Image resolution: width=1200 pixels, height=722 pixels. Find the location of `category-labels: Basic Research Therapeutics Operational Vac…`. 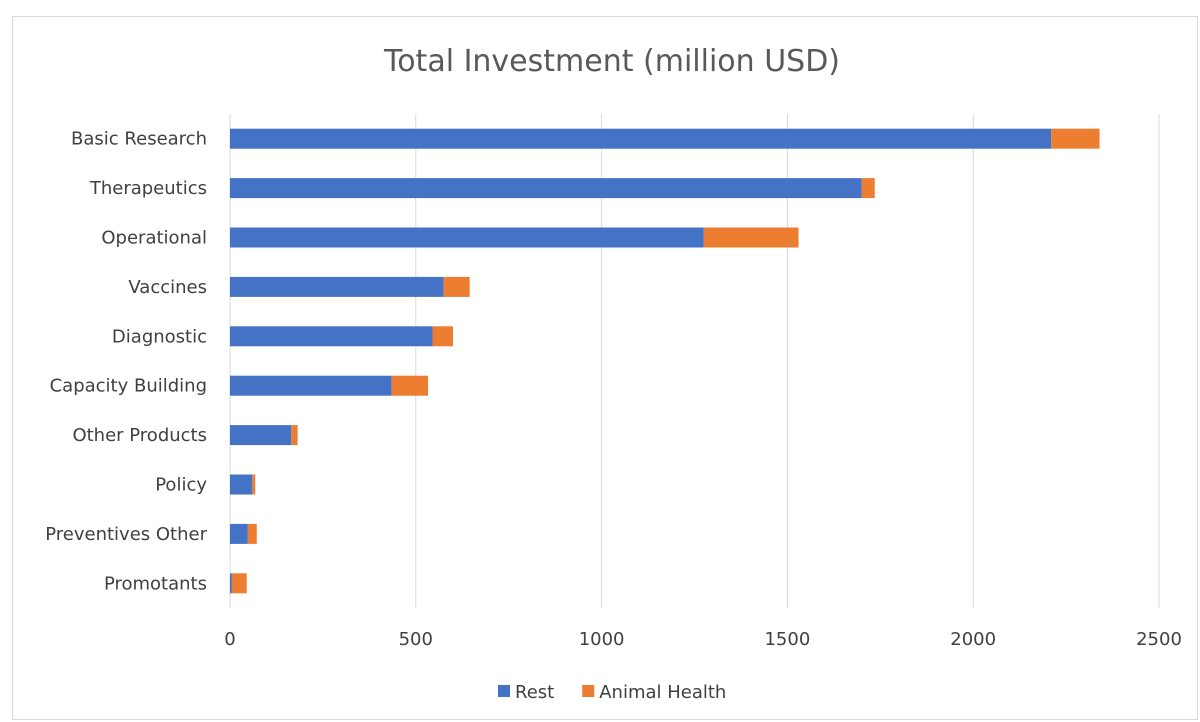

category-labels: Basic Research Therapeutics Operational Vac… is located at coordinates (126, 362).